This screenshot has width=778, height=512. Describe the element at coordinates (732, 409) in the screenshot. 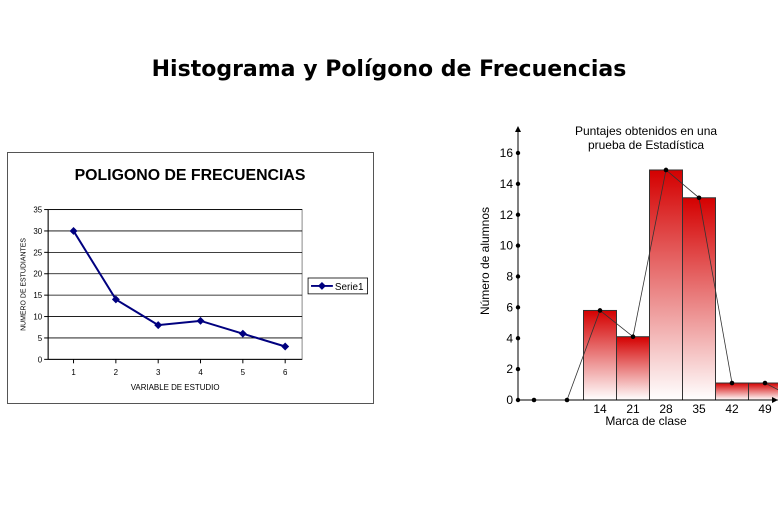

I see `x-tick-label: 42` at that location.